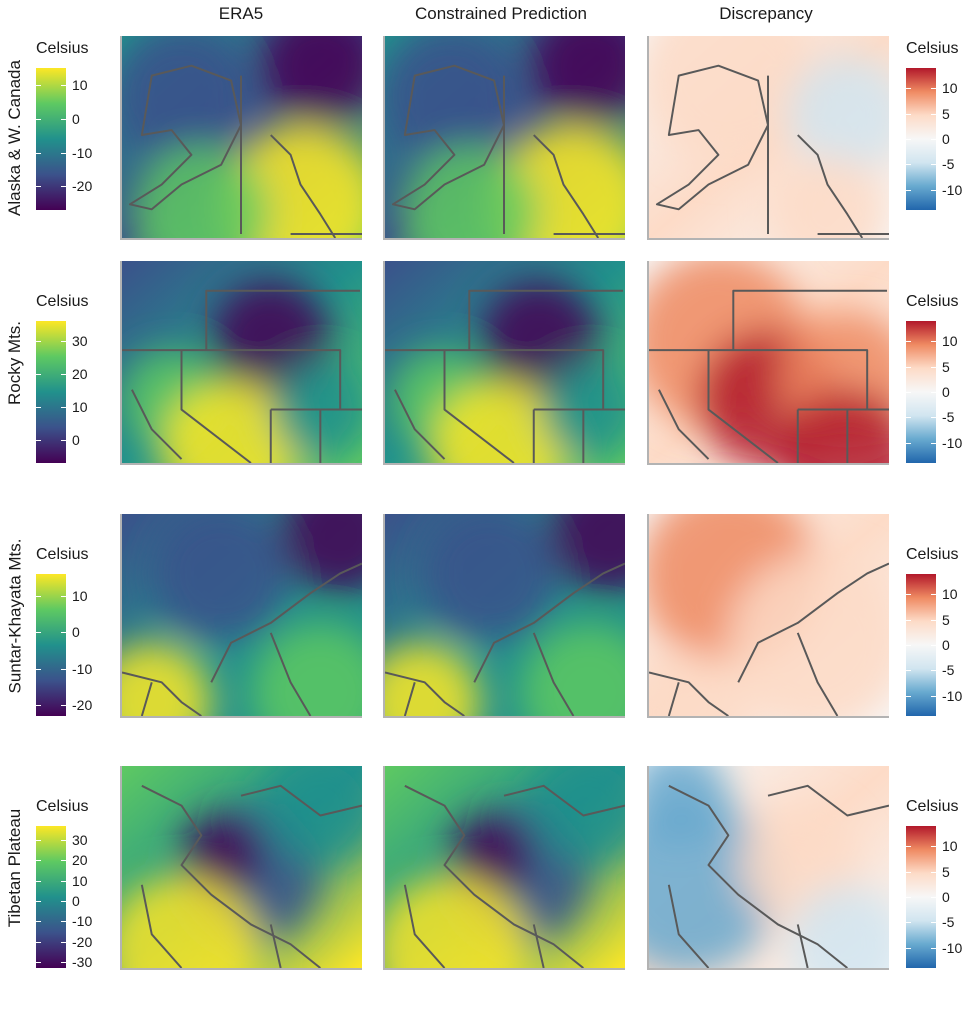  I want to click on disc-colorbar-tick-label: -10, so click(952, 189).